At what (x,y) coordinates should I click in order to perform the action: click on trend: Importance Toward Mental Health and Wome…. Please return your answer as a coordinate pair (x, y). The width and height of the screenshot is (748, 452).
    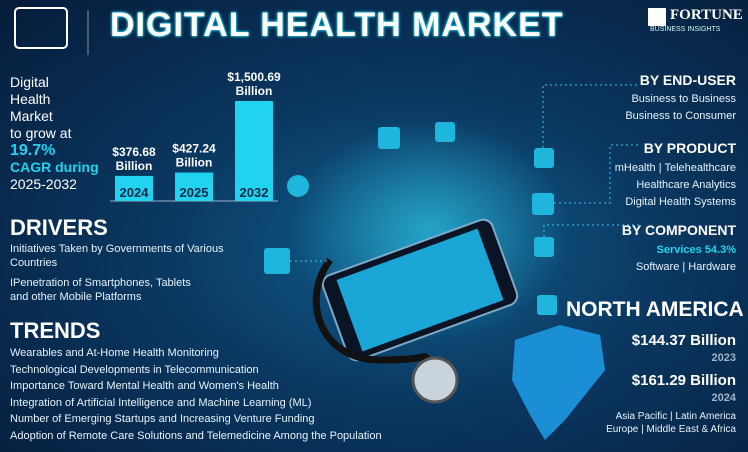
    Looking at the image, I should click on (144, 386).